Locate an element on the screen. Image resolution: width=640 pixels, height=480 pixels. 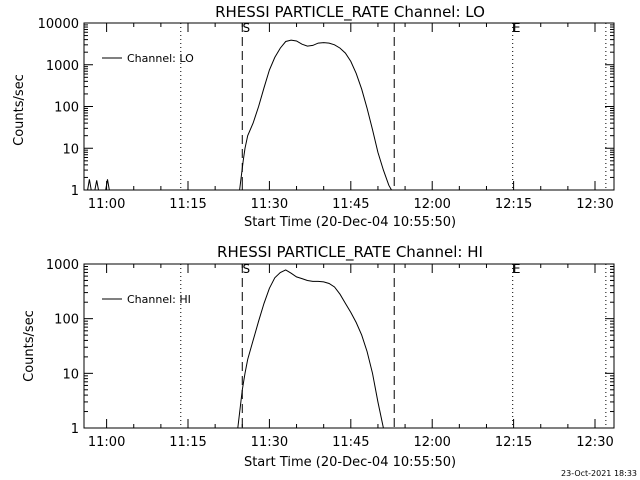
series-line is located at coordinates (310, 349).